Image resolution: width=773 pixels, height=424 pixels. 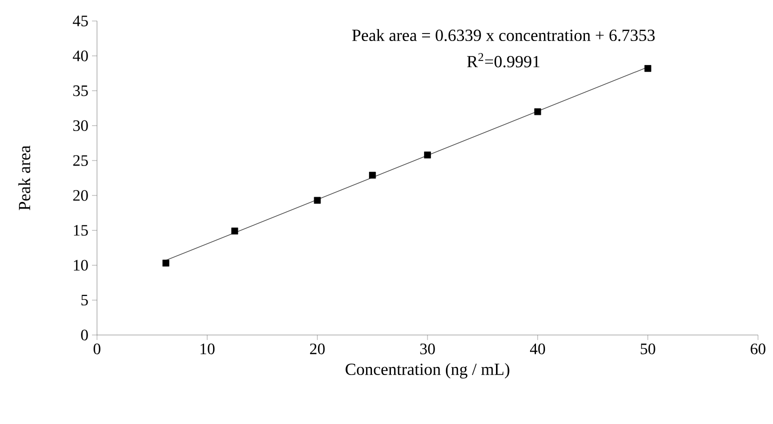 I want to click on x-tick-label: 40, so click(x=538, y=349).